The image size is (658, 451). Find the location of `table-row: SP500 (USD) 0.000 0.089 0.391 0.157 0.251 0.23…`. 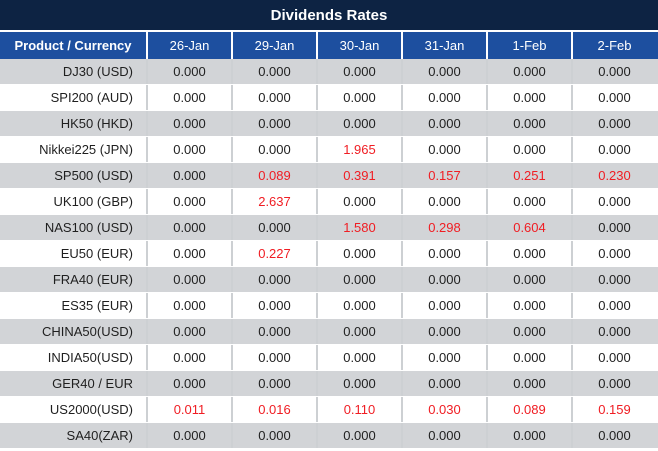

table-row: SP500 (USD) 0.000 0.089 0.391 0.157 0.251 0.23… is located at coordinates (329, 176).